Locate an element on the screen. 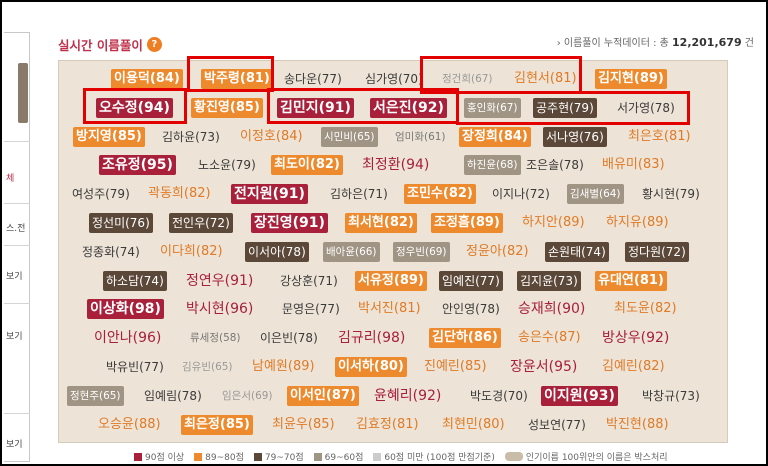 This screenshot has width=768, height=466. name-entry: 정종화(74) is located at coordinates (111, 251).